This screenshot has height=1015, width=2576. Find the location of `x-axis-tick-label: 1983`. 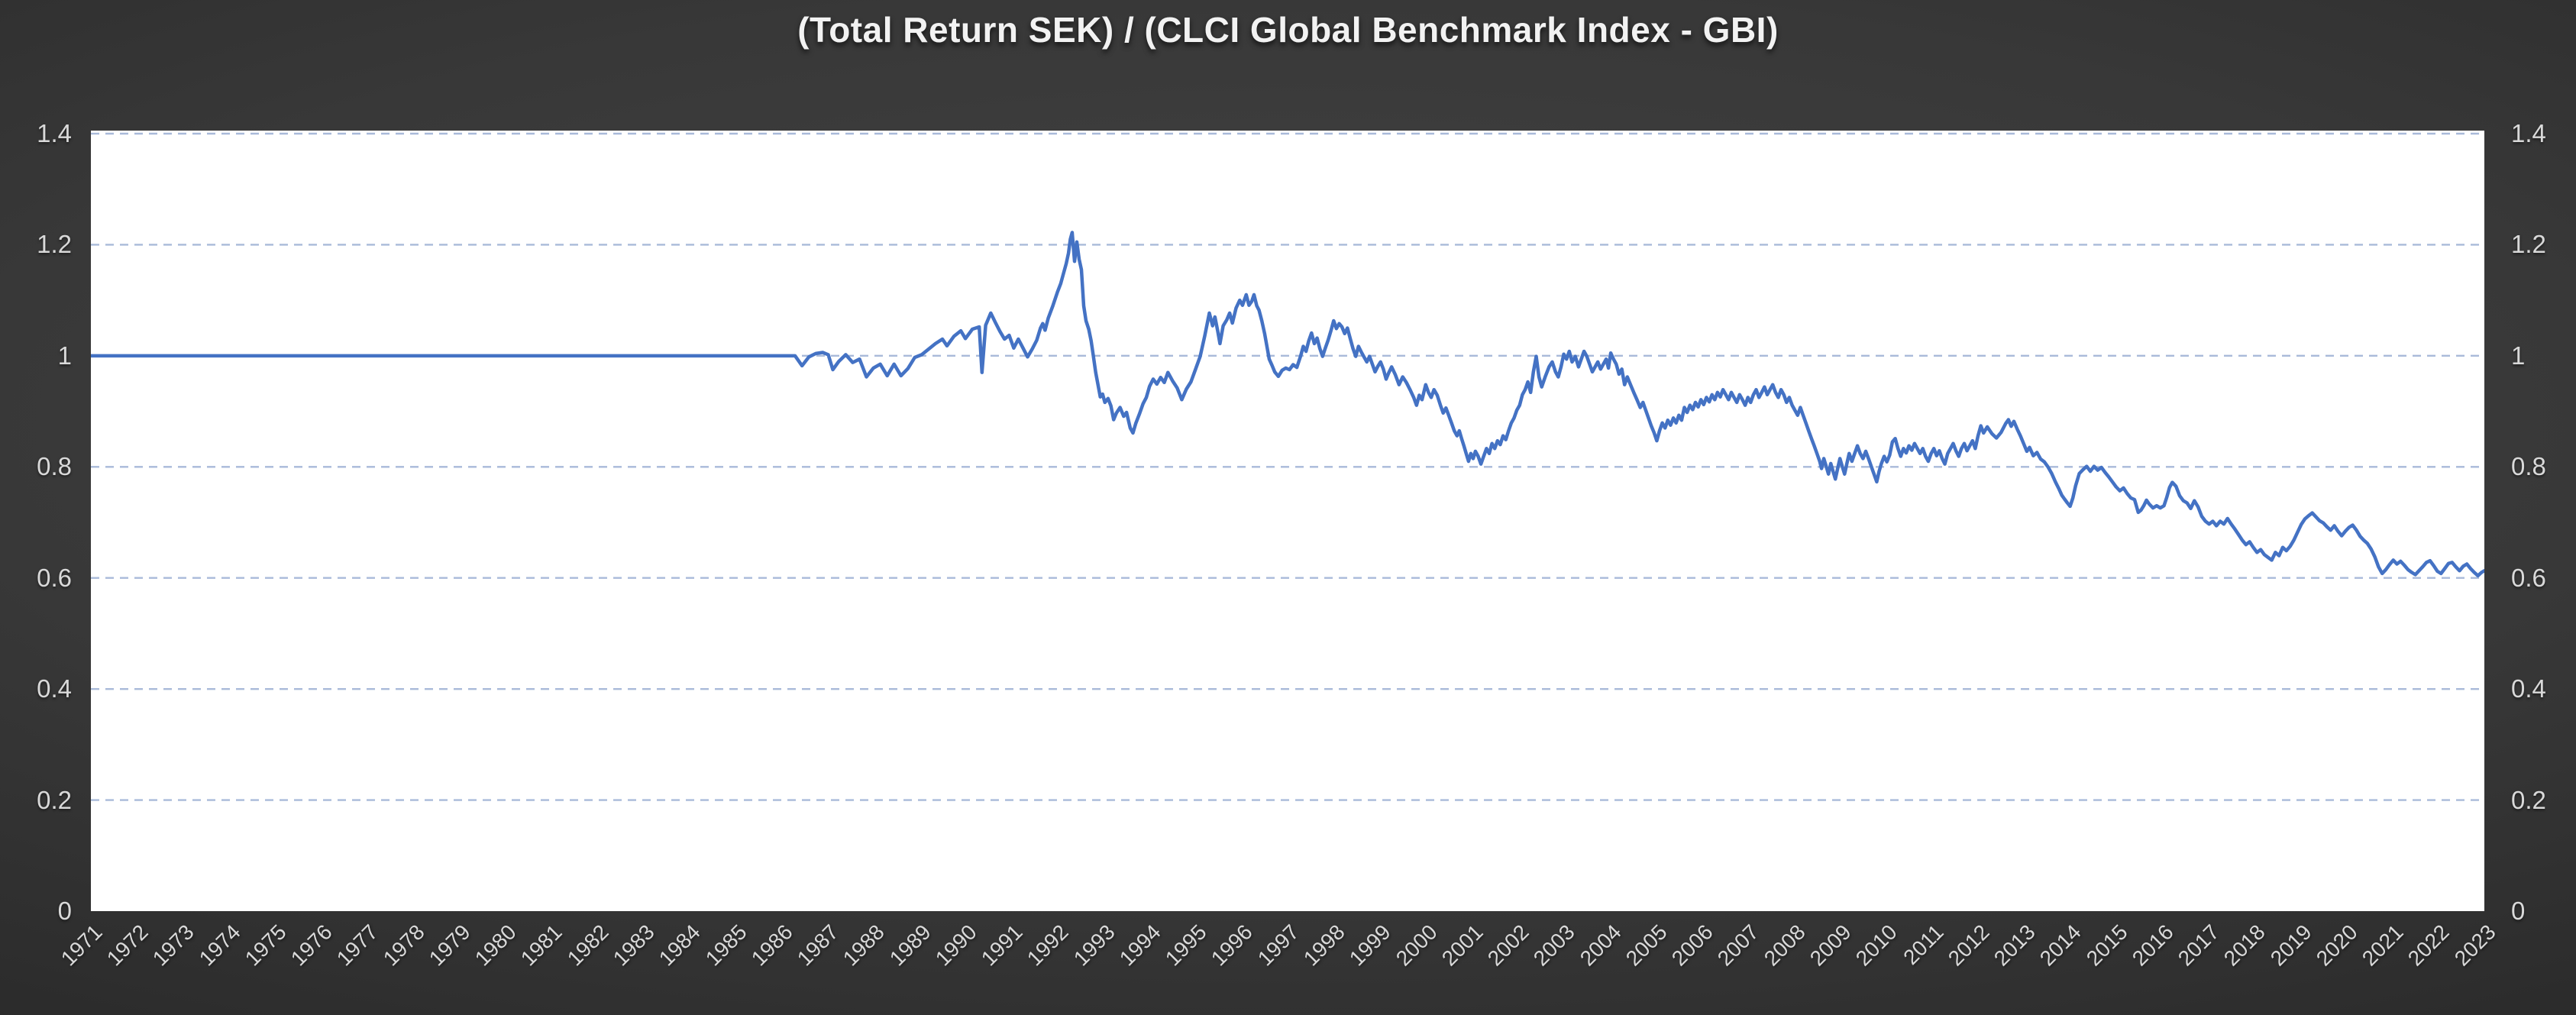

x-axis-tick-label: 1983 is located at coordinates (633, 946).